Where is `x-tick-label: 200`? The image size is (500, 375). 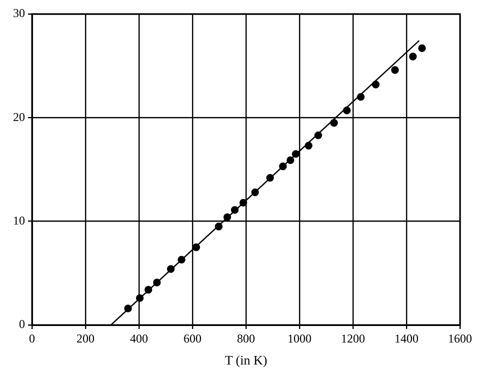
x-tick-label: 200 is located at coordinates (85, 338).